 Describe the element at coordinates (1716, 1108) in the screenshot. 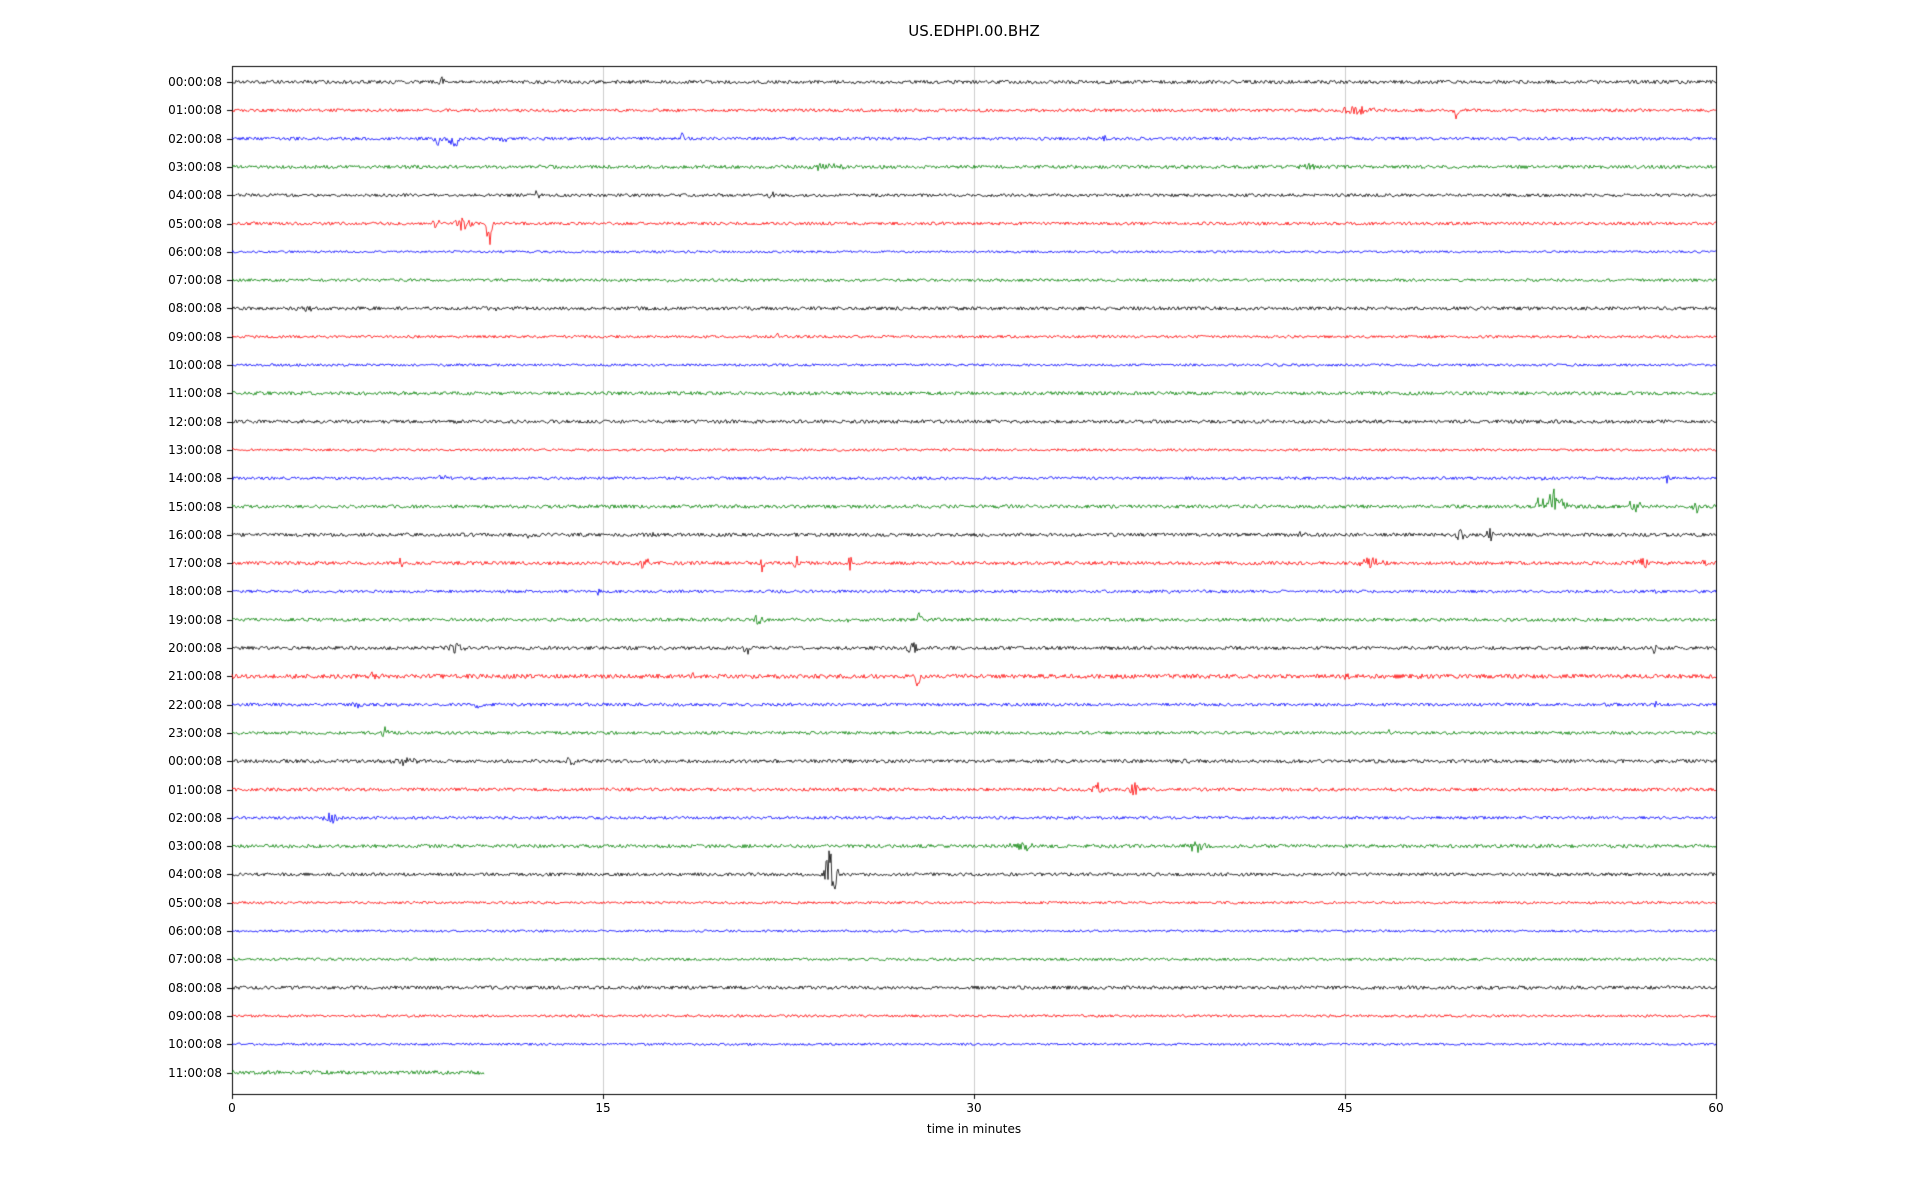

I see `x-tick-label: 60` at that location.